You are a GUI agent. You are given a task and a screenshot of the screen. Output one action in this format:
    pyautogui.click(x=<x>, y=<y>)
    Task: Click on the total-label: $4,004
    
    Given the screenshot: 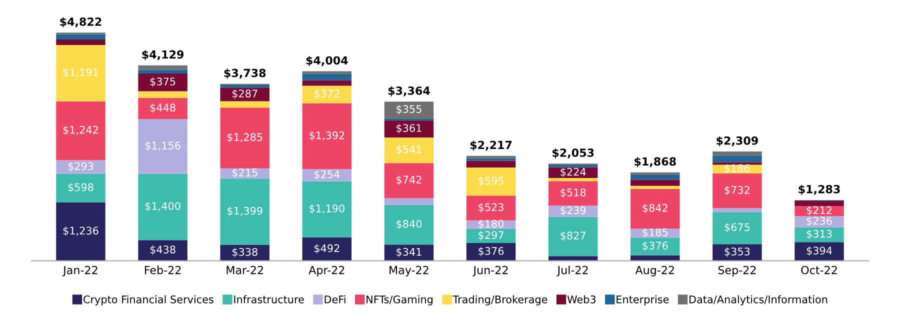 What is the action you would take?
    pyautogui.click(x=327, y=61)
    